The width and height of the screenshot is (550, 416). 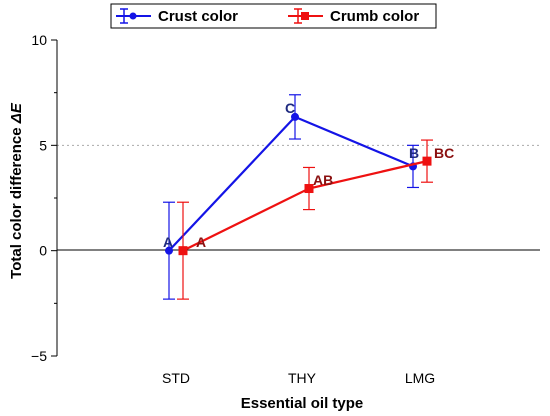 What do you see at coordinates (176, 378) in the screenshot?
I see `x-tick-label: STD` at bounding box center [176, 378].